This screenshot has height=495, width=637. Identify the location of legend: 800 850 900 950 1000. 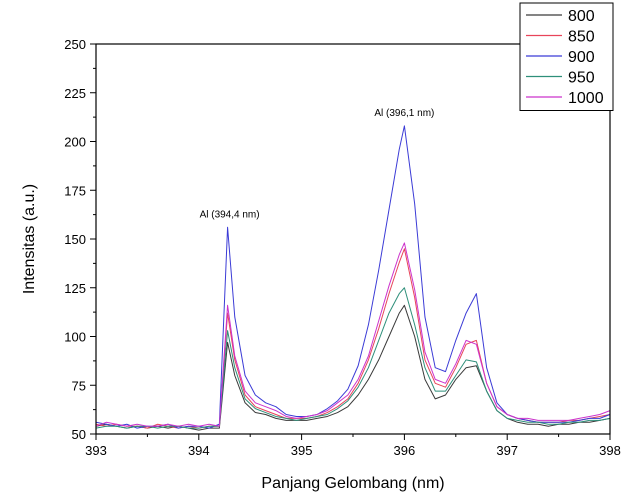
(566, 56).